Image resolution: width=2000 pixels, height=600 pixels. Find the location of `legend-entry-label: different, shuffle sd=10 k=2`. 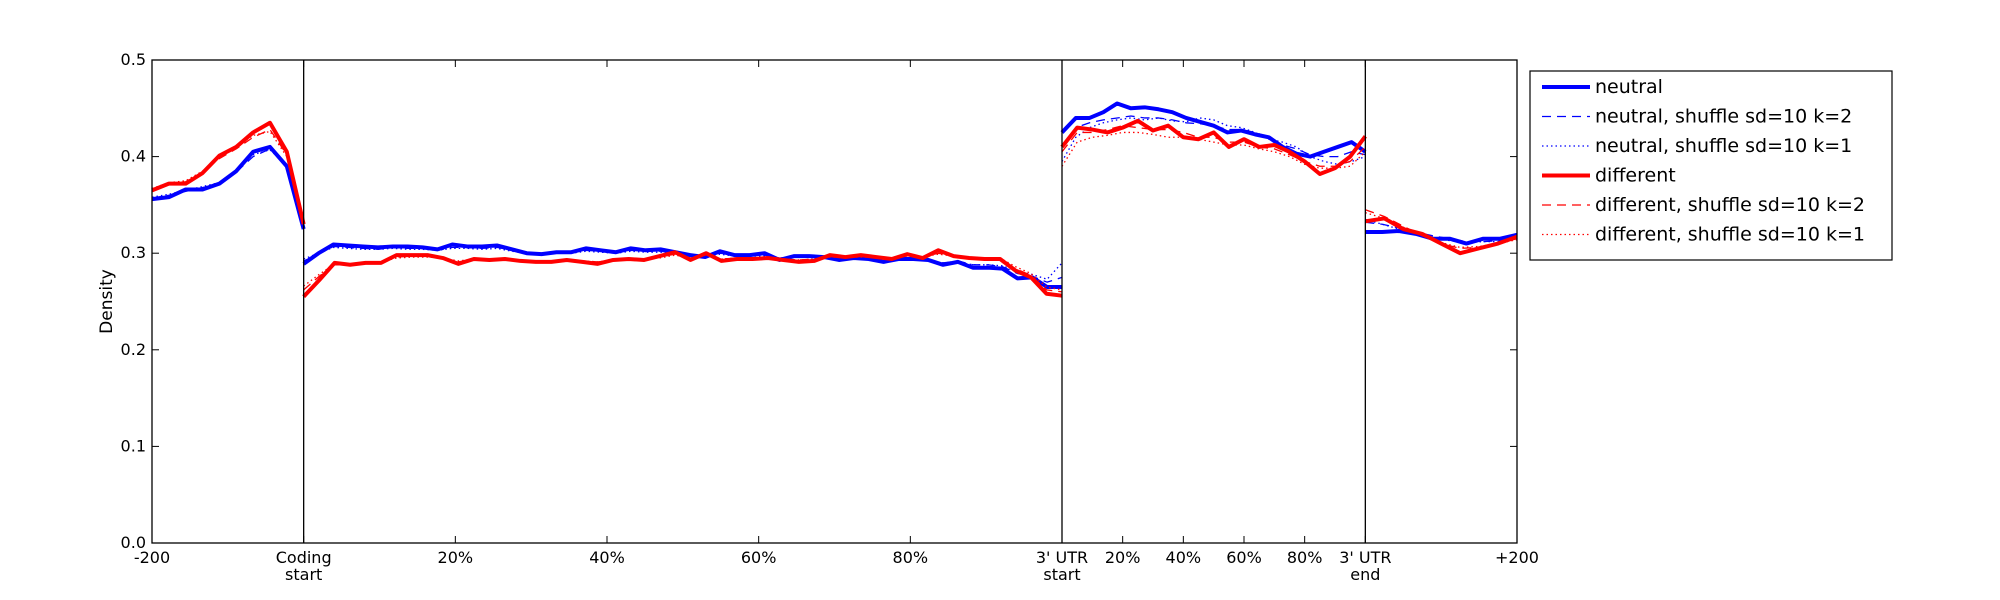

legend-entry-label: different, shuffle sd=10 k=2 is located at coordinates (1730, 205).